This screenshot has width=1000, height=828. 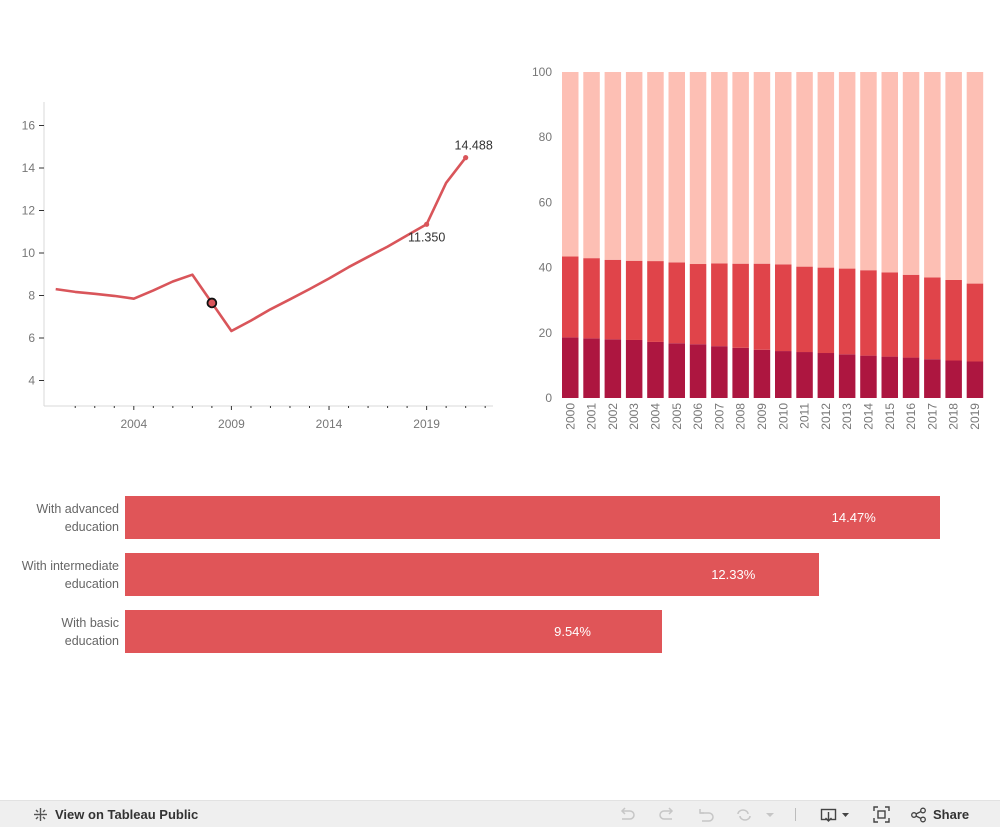 I want to click on y-tick-label: 8, so click(x=31, y=296).